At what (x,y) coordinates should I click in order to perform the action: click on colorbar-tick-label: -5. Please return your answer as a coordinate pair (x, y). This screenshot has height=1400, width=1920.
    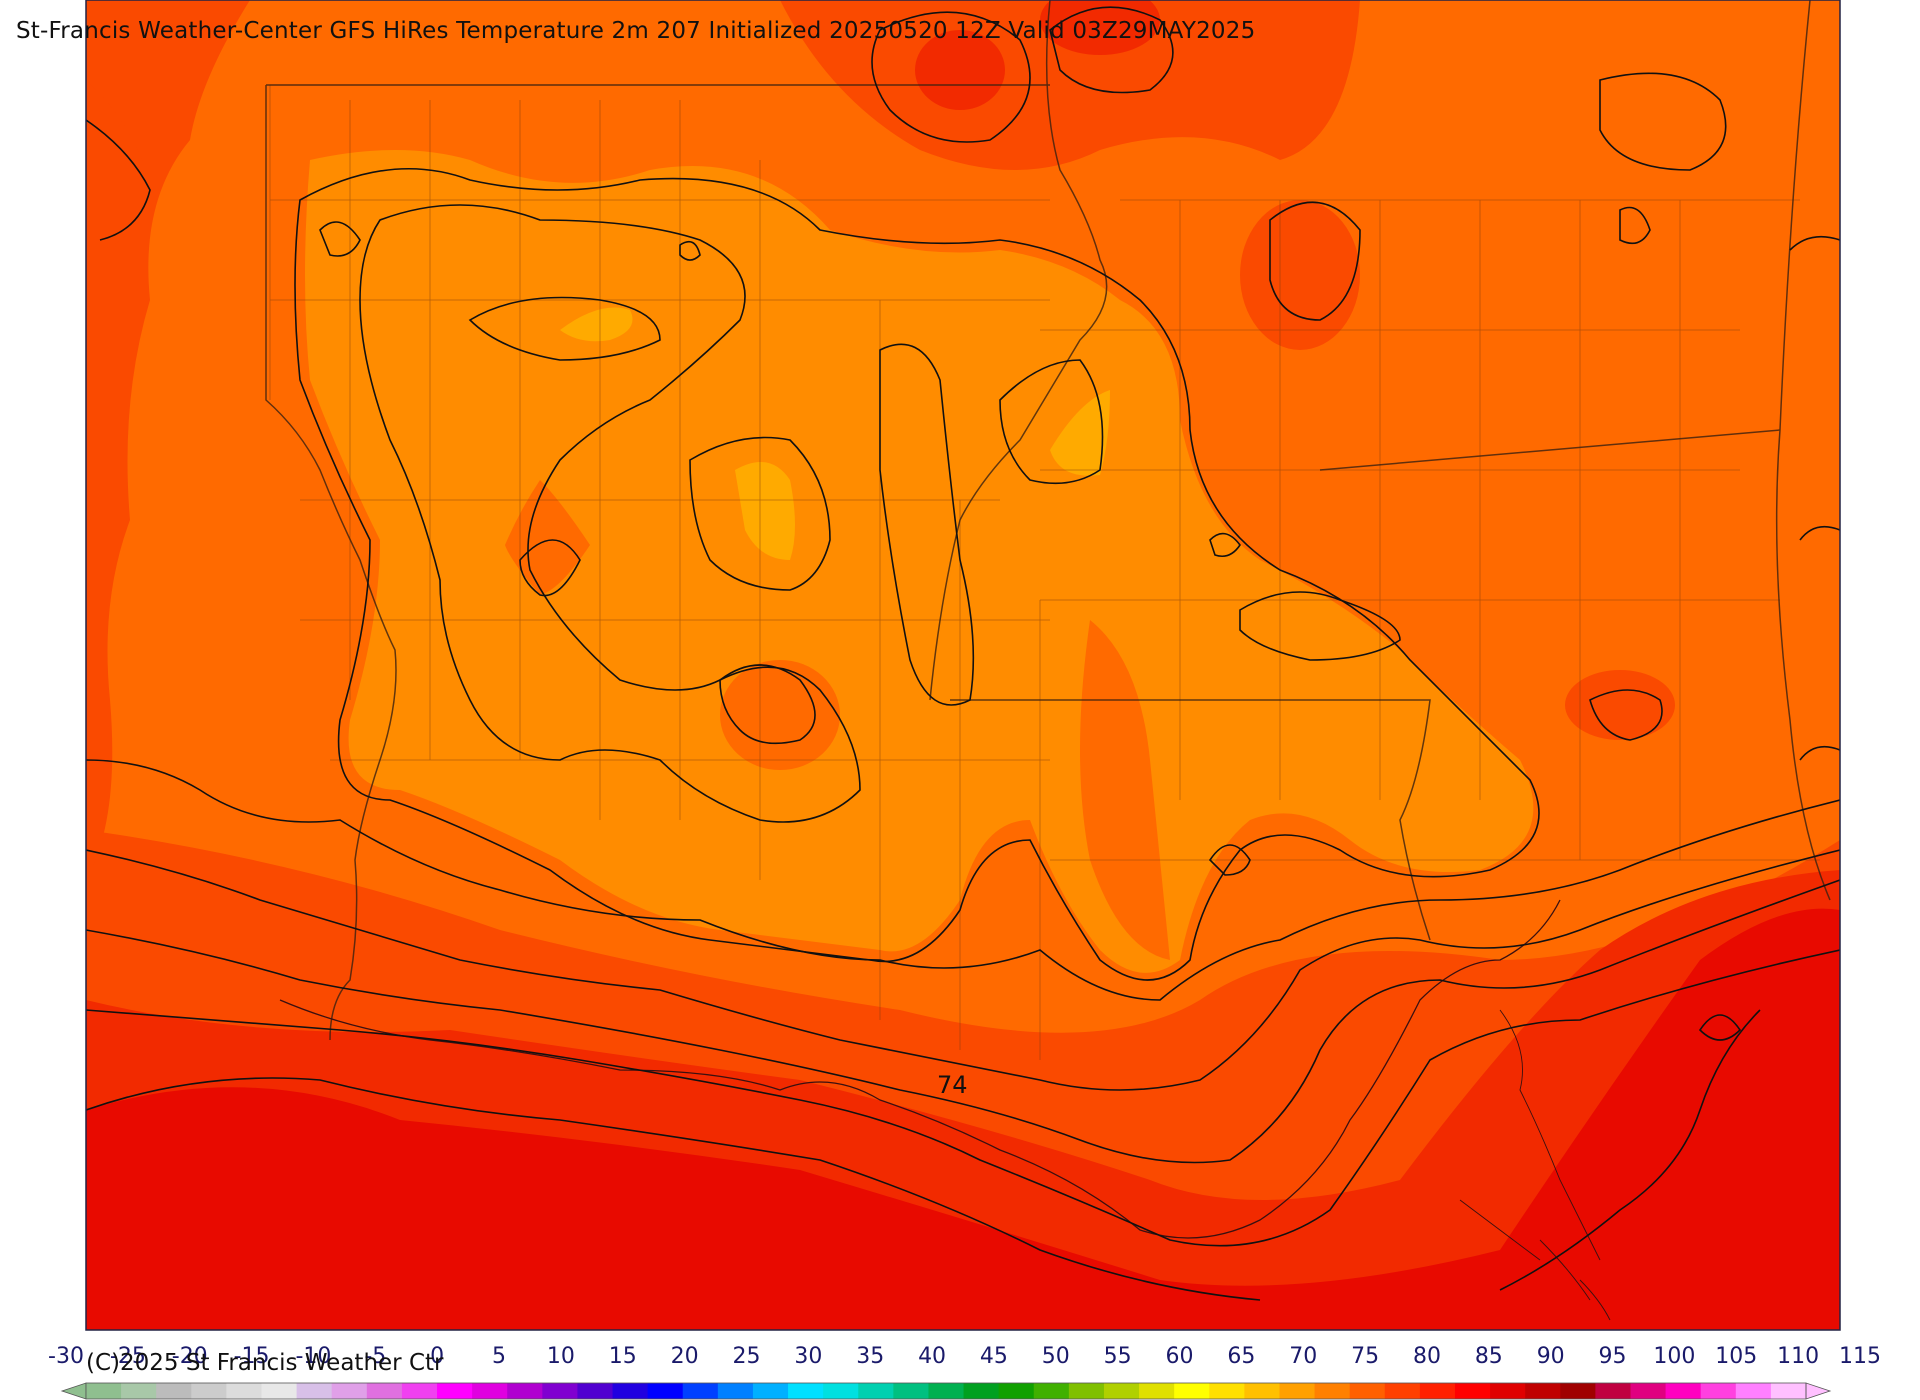
    Looking at the image, I should click on (375, 1356).